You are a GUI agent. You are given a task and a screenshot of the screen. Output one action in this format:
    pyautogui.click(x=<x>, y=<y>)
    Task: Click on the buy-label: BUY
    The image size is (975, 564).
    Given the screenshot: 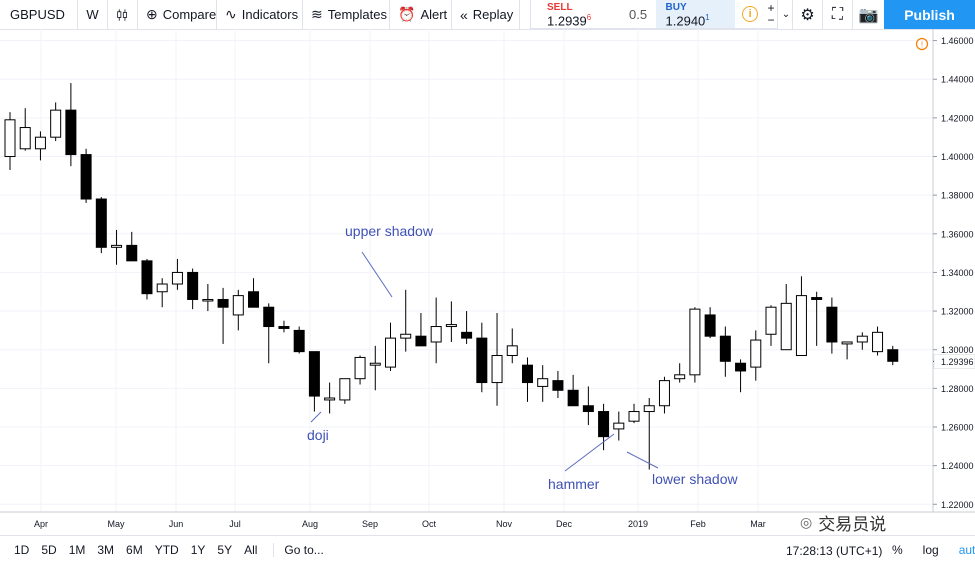 What is the action you would take?
    pyautogui.click(x=676, y=7)
    